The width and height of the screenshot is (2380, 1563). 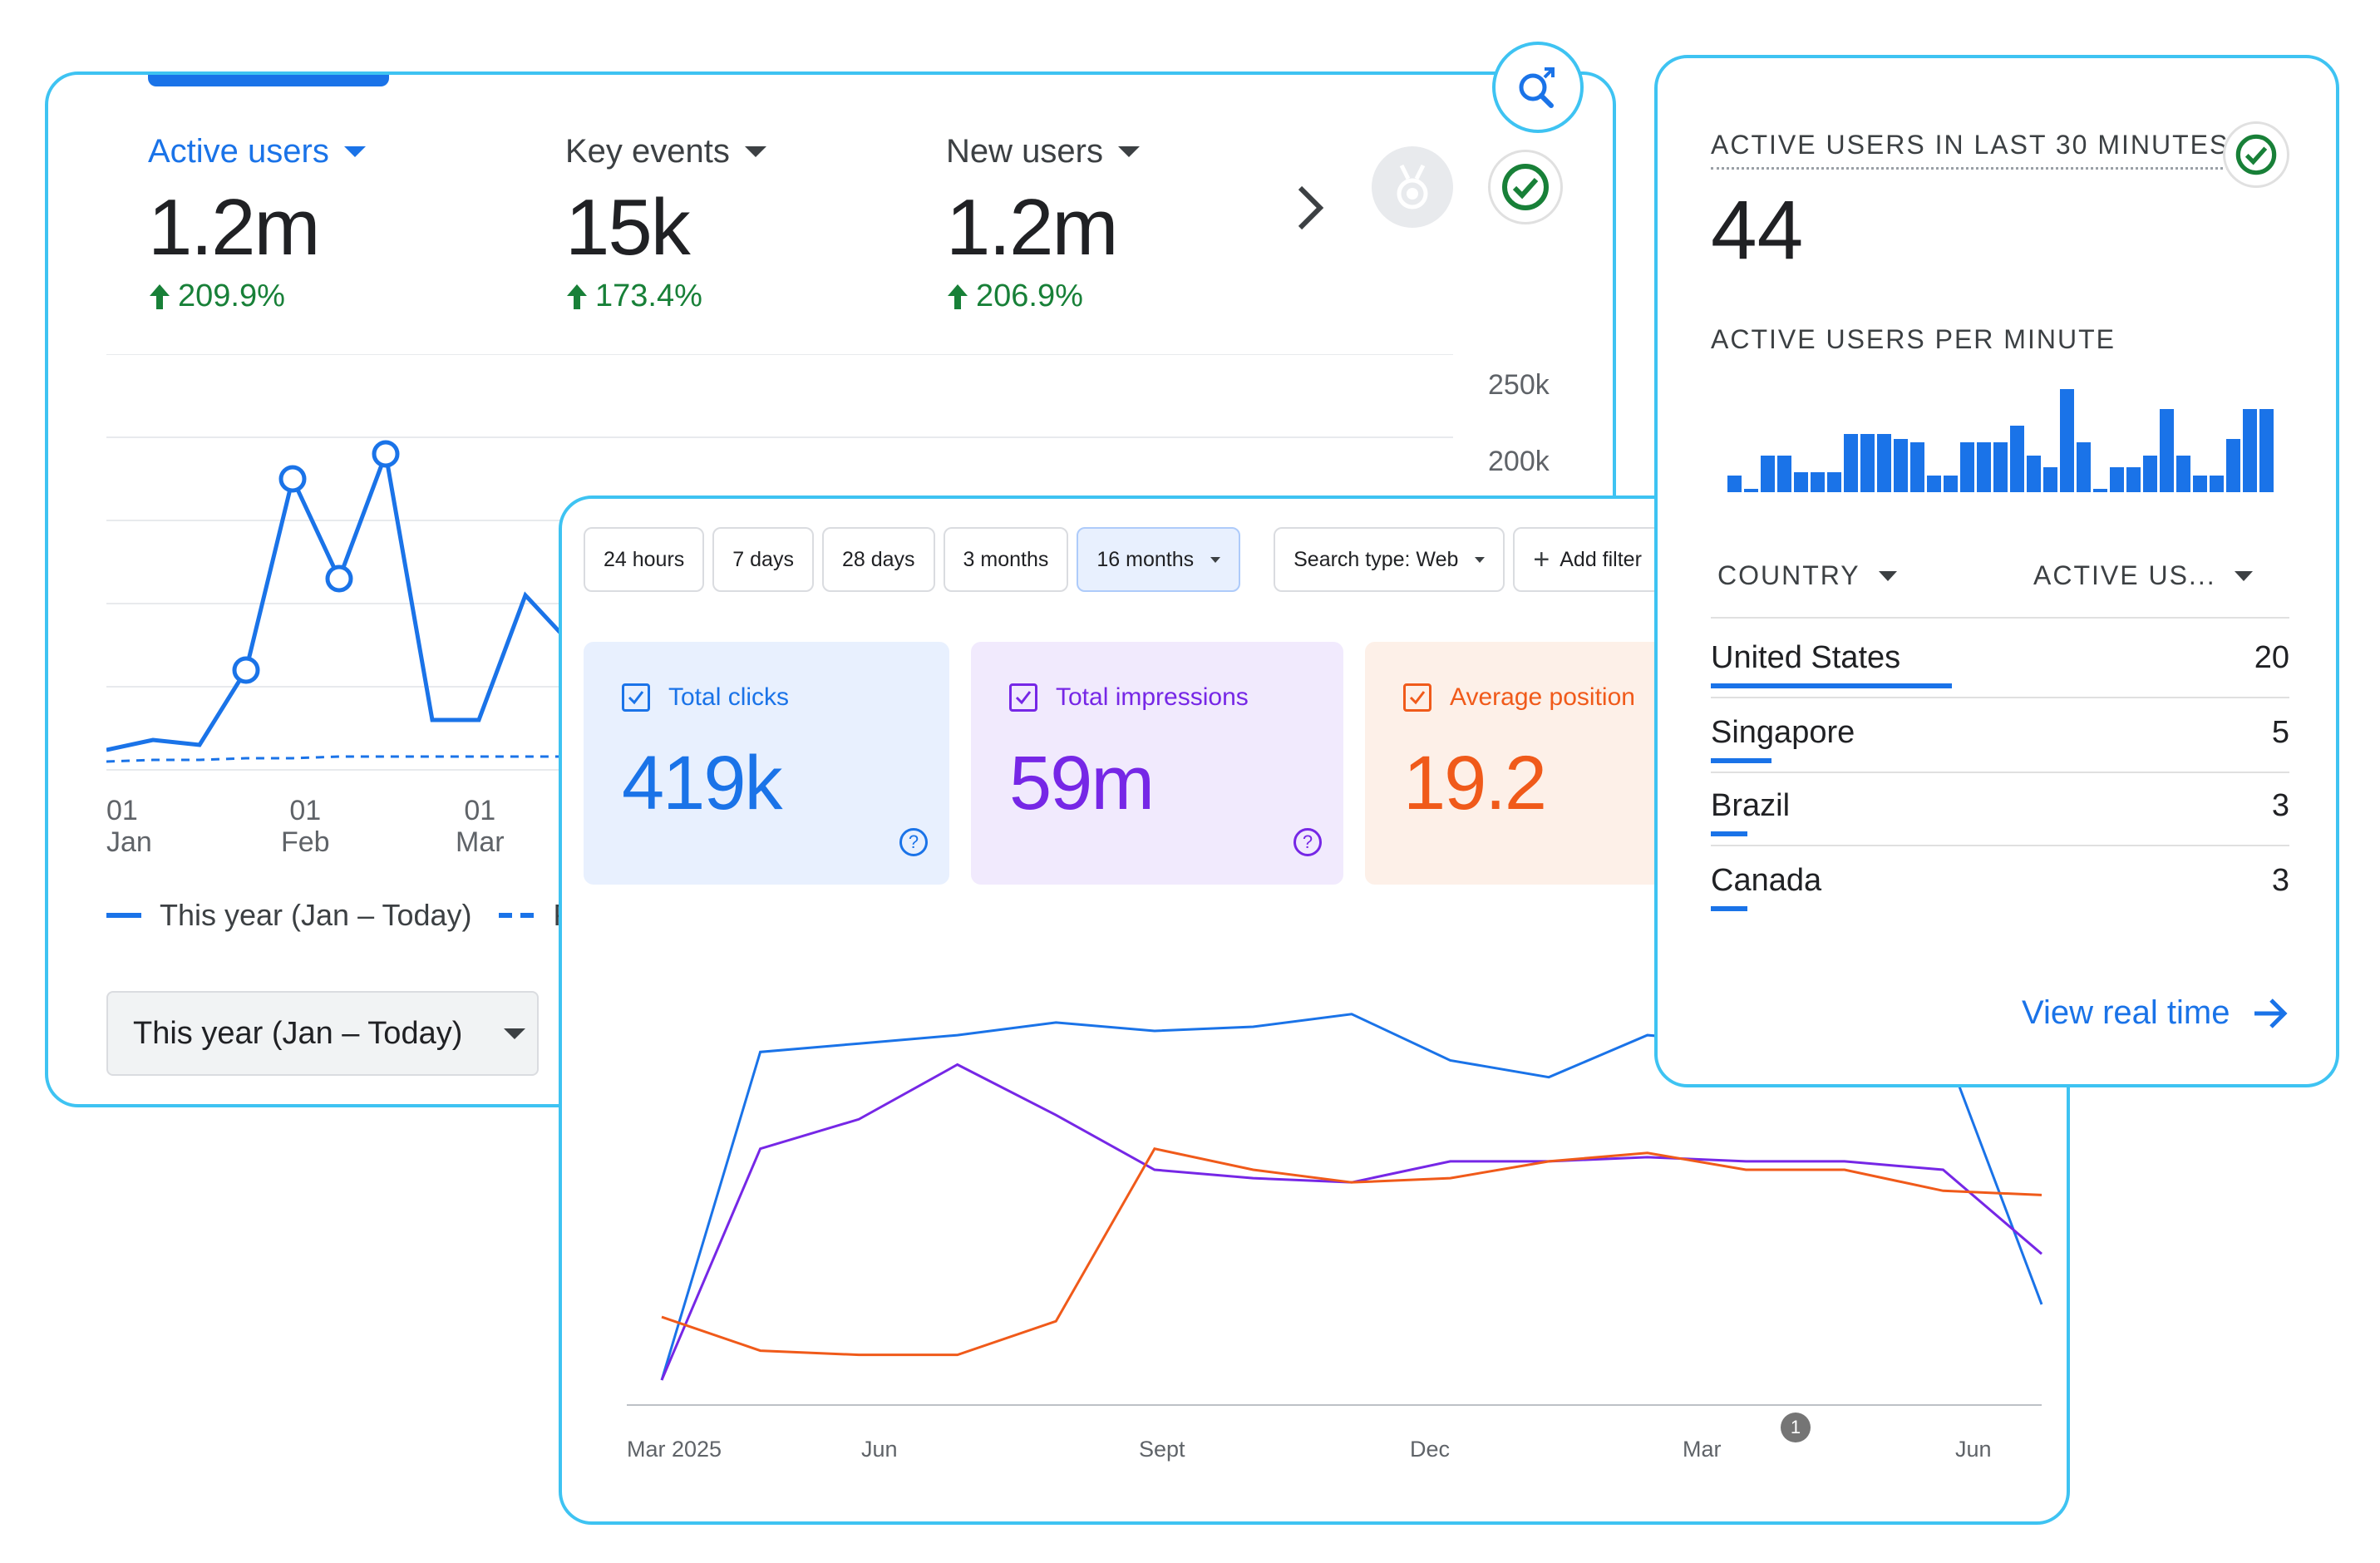 I want to click on plus-icon: +, so click(x=1541, y=559).